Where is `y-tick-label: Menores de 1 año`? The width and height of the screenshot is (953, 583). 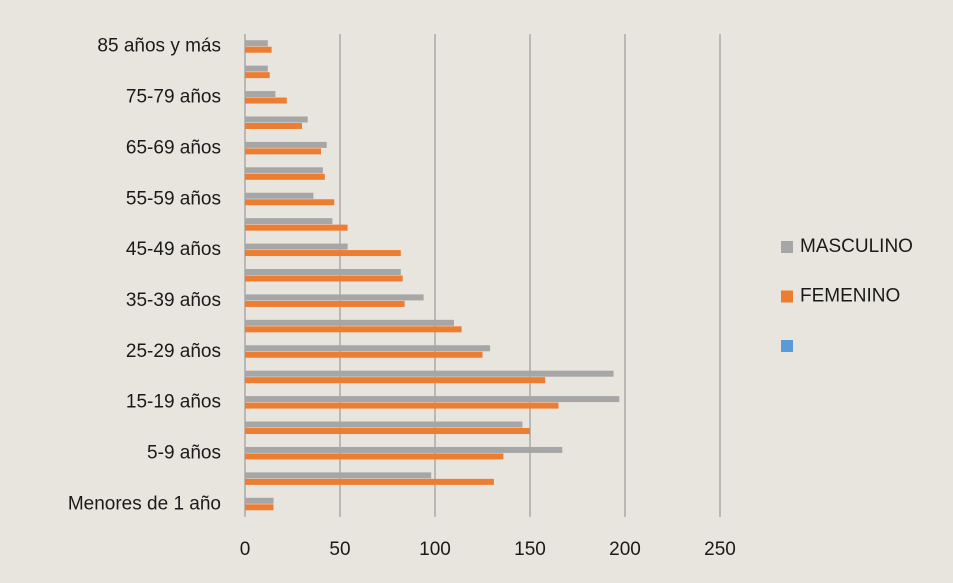
y-tick-label: Menores de 1 año is located at coordinates (144, 503).